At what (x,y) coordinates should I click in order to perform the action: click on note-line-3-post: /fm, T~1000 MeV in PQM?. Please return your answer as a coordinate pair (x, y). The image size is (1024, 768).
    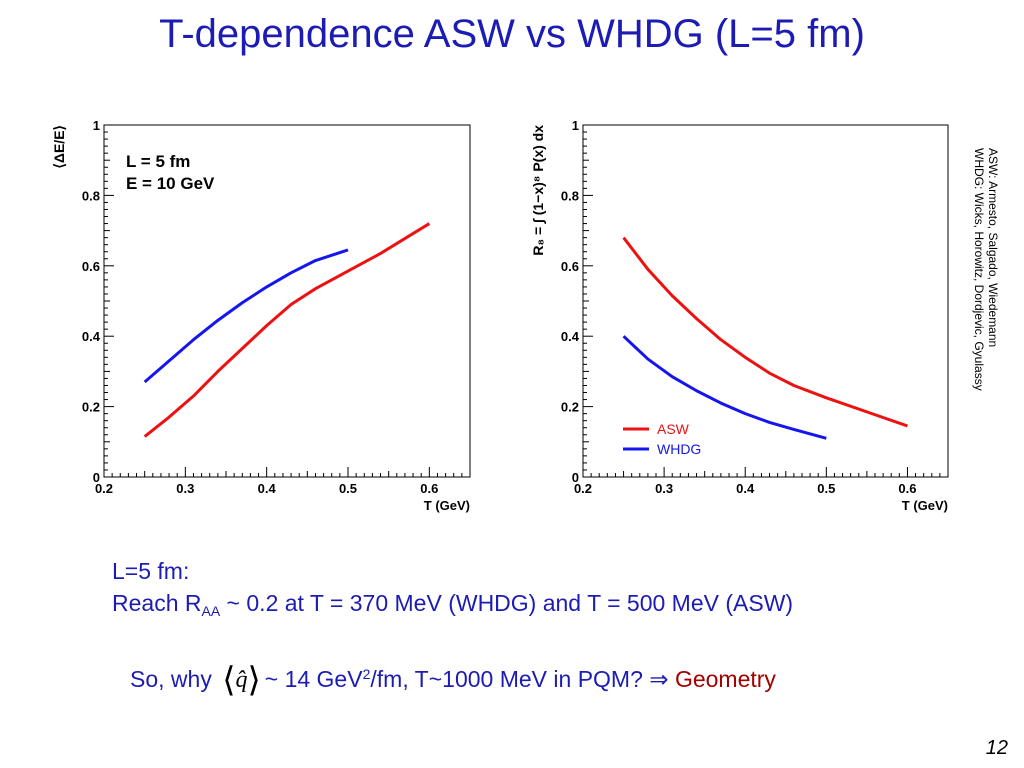
    Looking at the image, I should click on (506, 679).